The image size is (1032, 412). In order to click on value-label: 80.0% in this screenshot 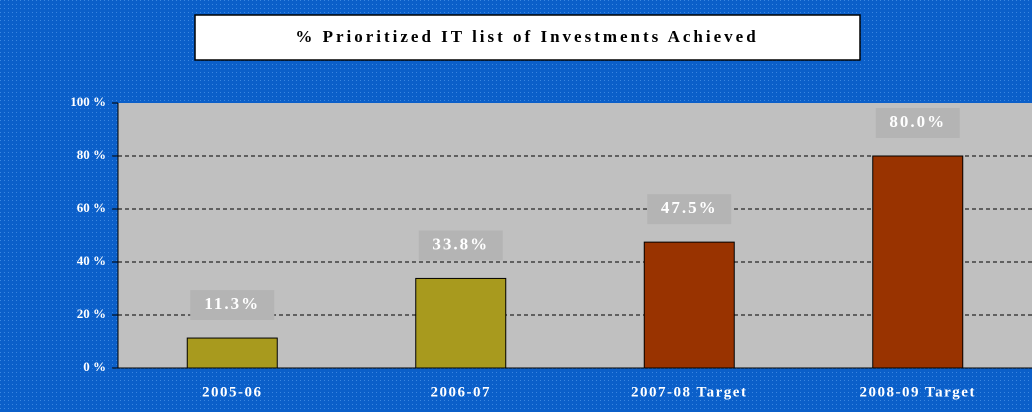, I will do `click(917, 121)`.